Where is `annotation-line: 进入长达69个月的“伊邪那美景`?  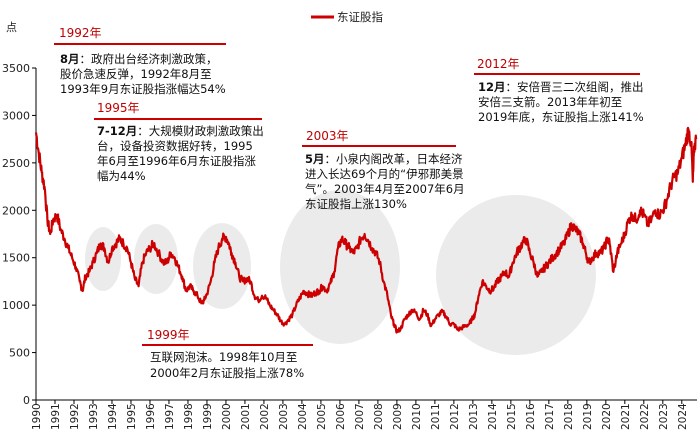 annotation-line: 进入长达69个月的“伊邪那美景 is located at coordinates (384, 174).